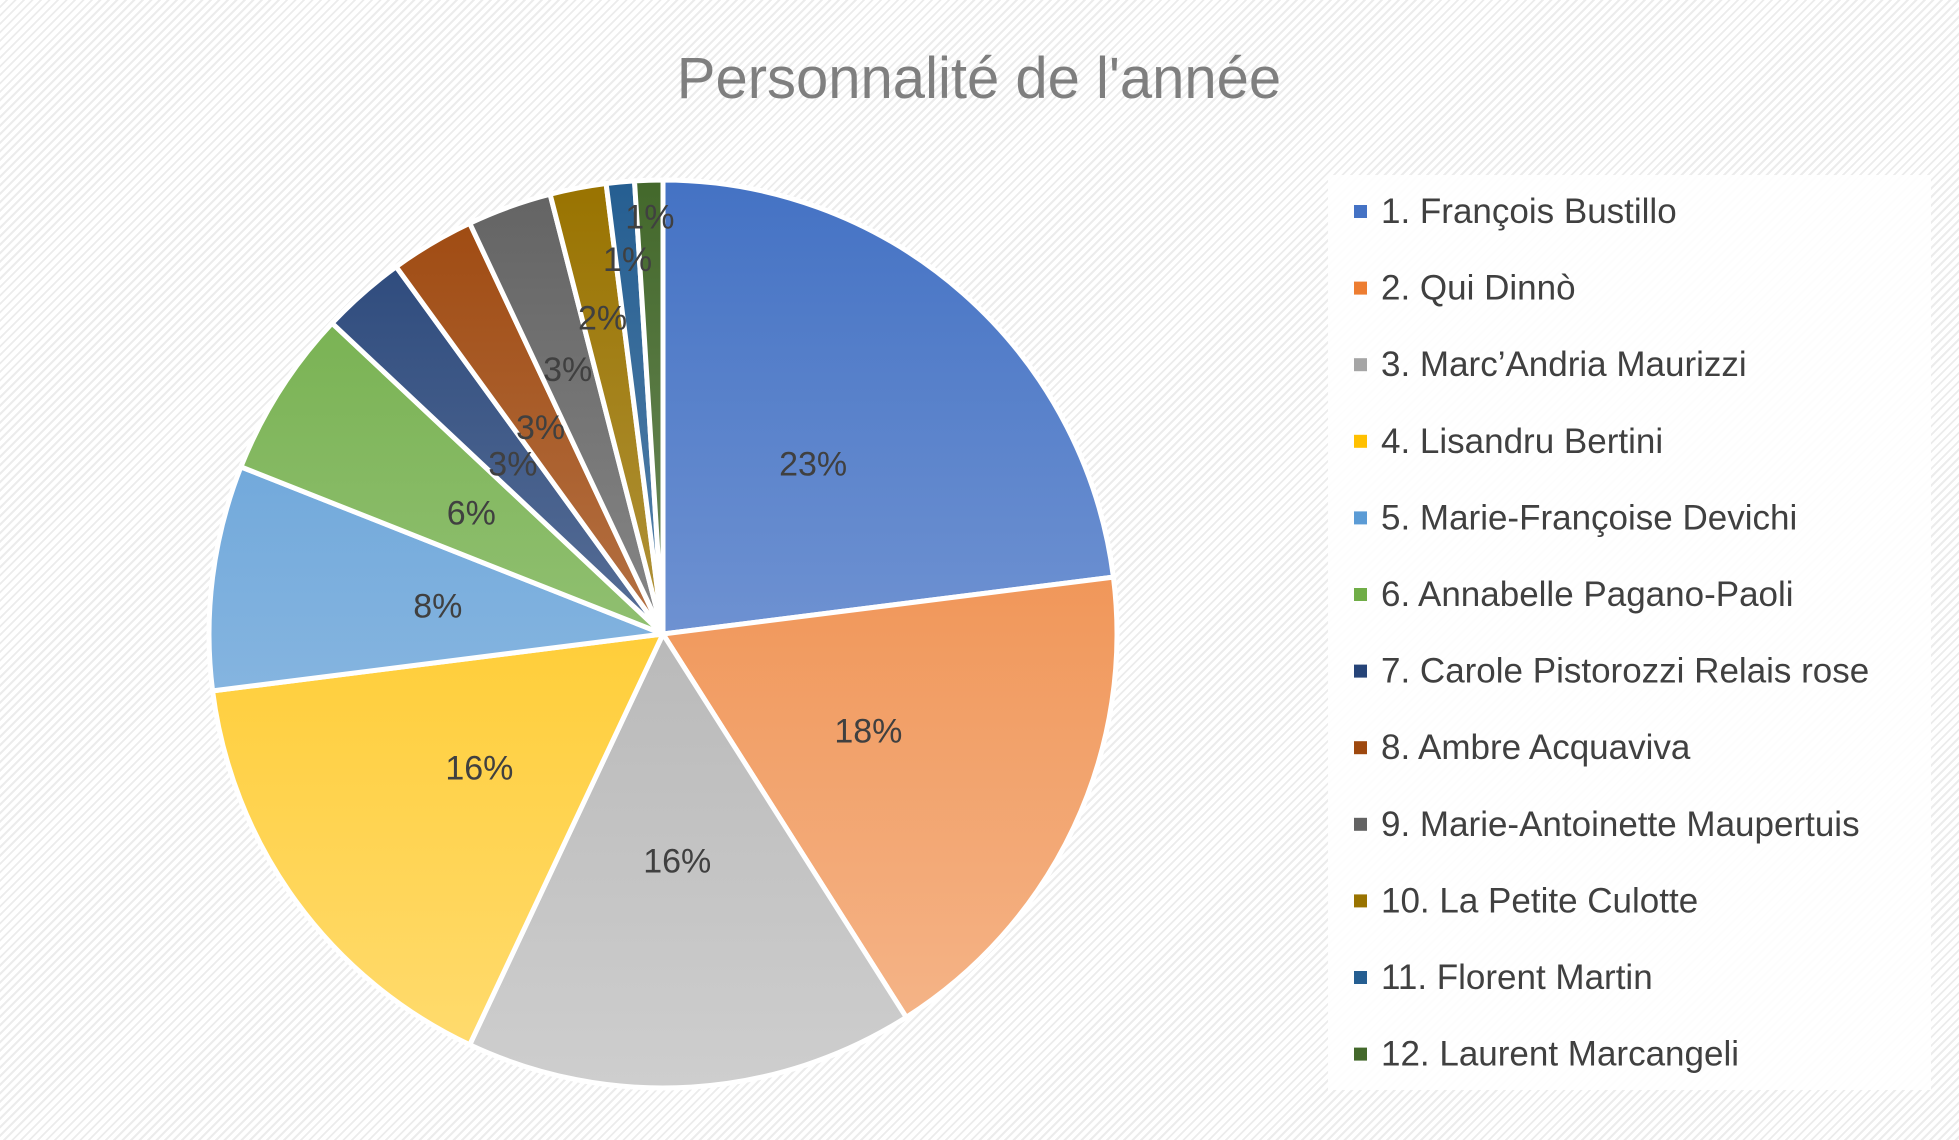 The height and width of the screenshot is (1140, 1959). What do you see at coordinates (1529, 211) in the screenshot?
I see `legend-entry-1: 1. François Bustillo` at bounding box center [1529, 211].